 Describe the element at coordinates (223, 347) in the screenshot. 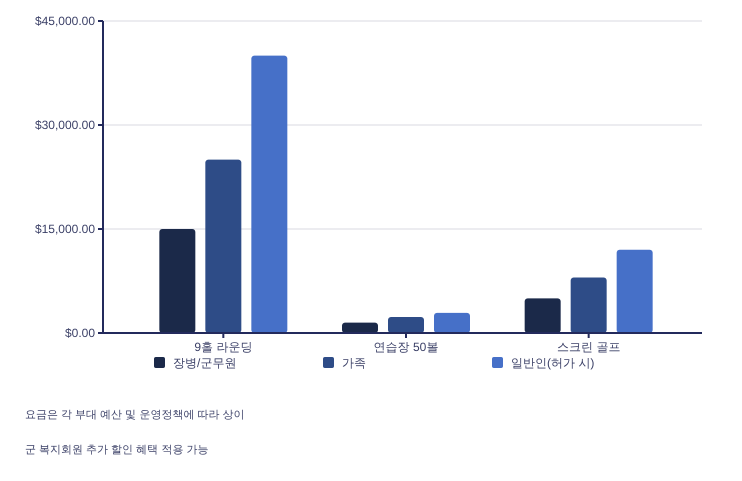

I see `x-tick-label: 9홀 라운딩` at that location.